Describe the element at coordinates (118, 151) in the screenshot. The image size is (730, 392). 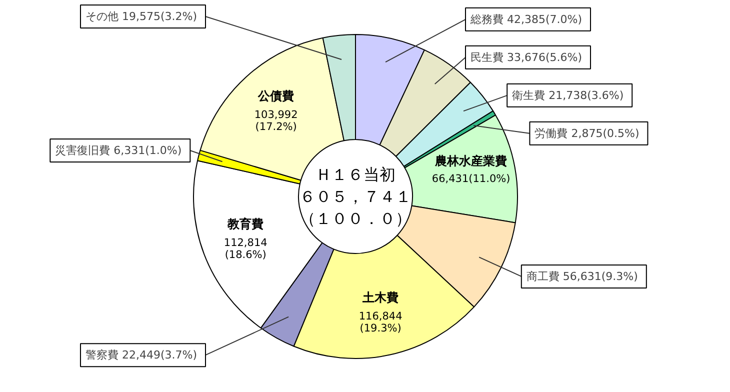
I see `slice-label: 災害復旧費 6,331(1.0%)` at that location.